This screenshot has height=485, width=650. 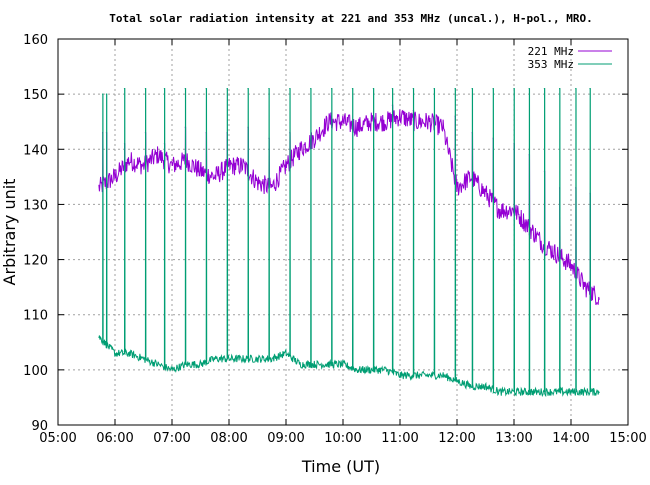 I want to click on x-tick-label-11-00: 11:00, so click(x=399, y=438).